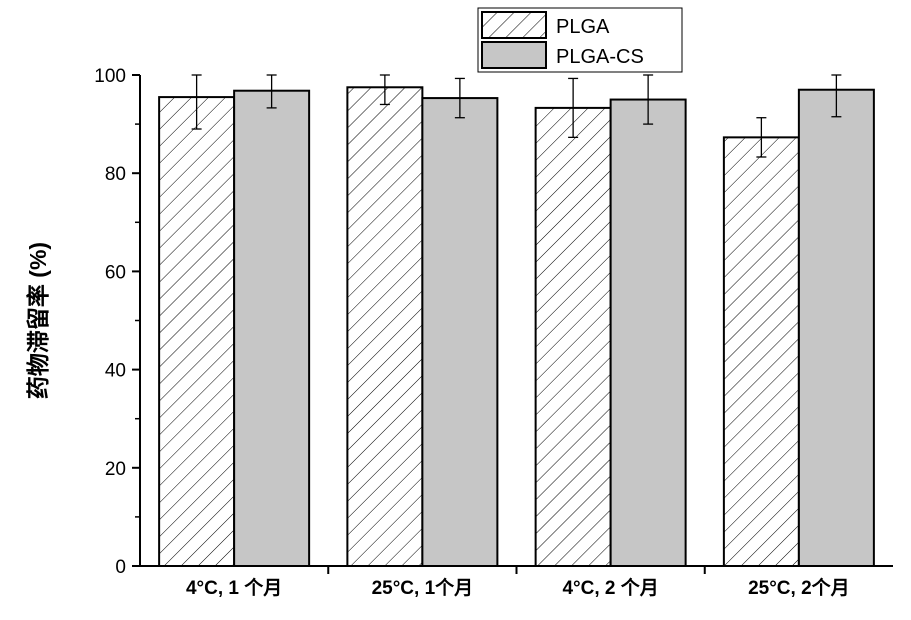 The image size is (911, 620). What do you see at coordinates (234, 588) in the screenshot?
I see `x-category-label: 4°C, 1 个月` at bounding box center [234, 588].